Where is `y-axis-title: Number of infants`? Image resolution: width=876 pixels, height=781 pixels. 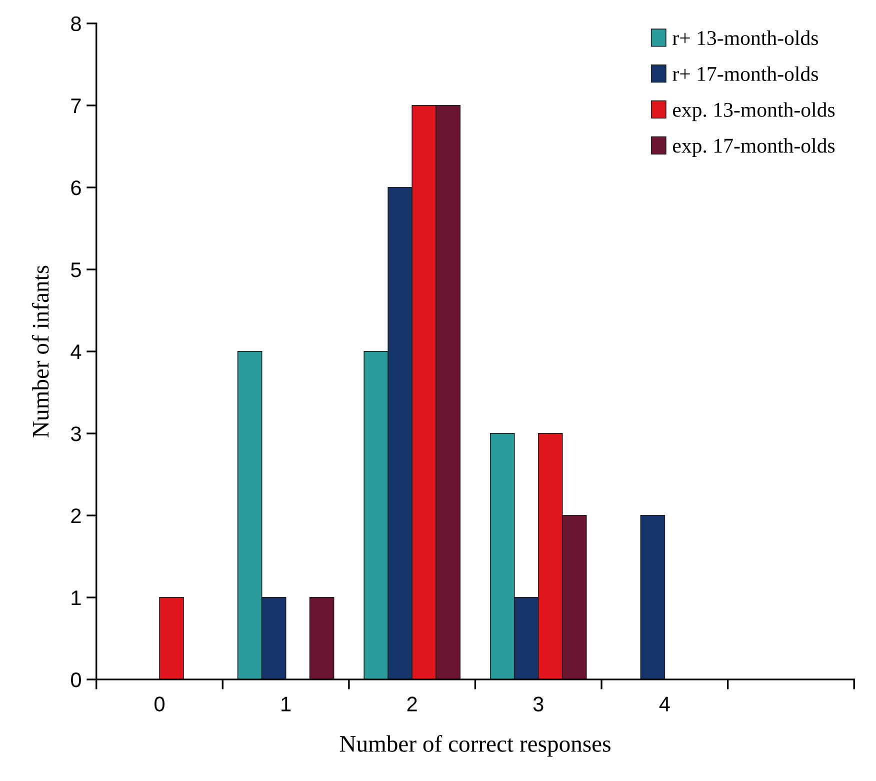 y-axis-title: Number of infants is located at coordinates (40, 352).